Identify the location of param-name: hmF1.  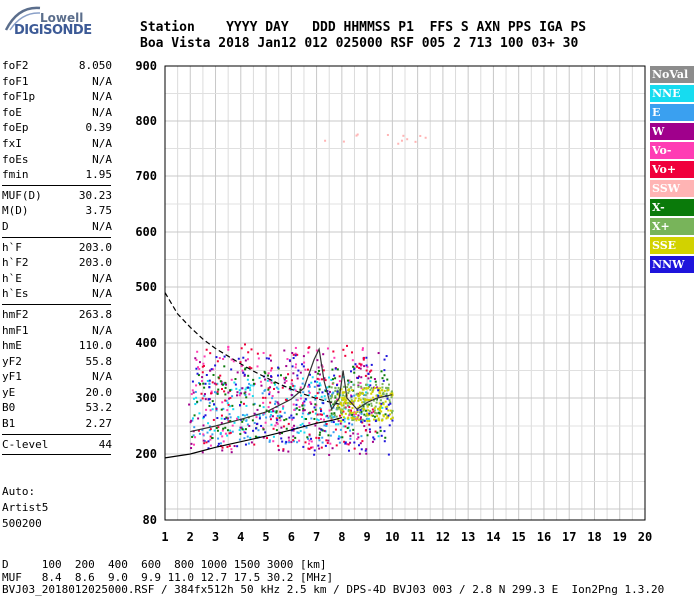
(15, 330).